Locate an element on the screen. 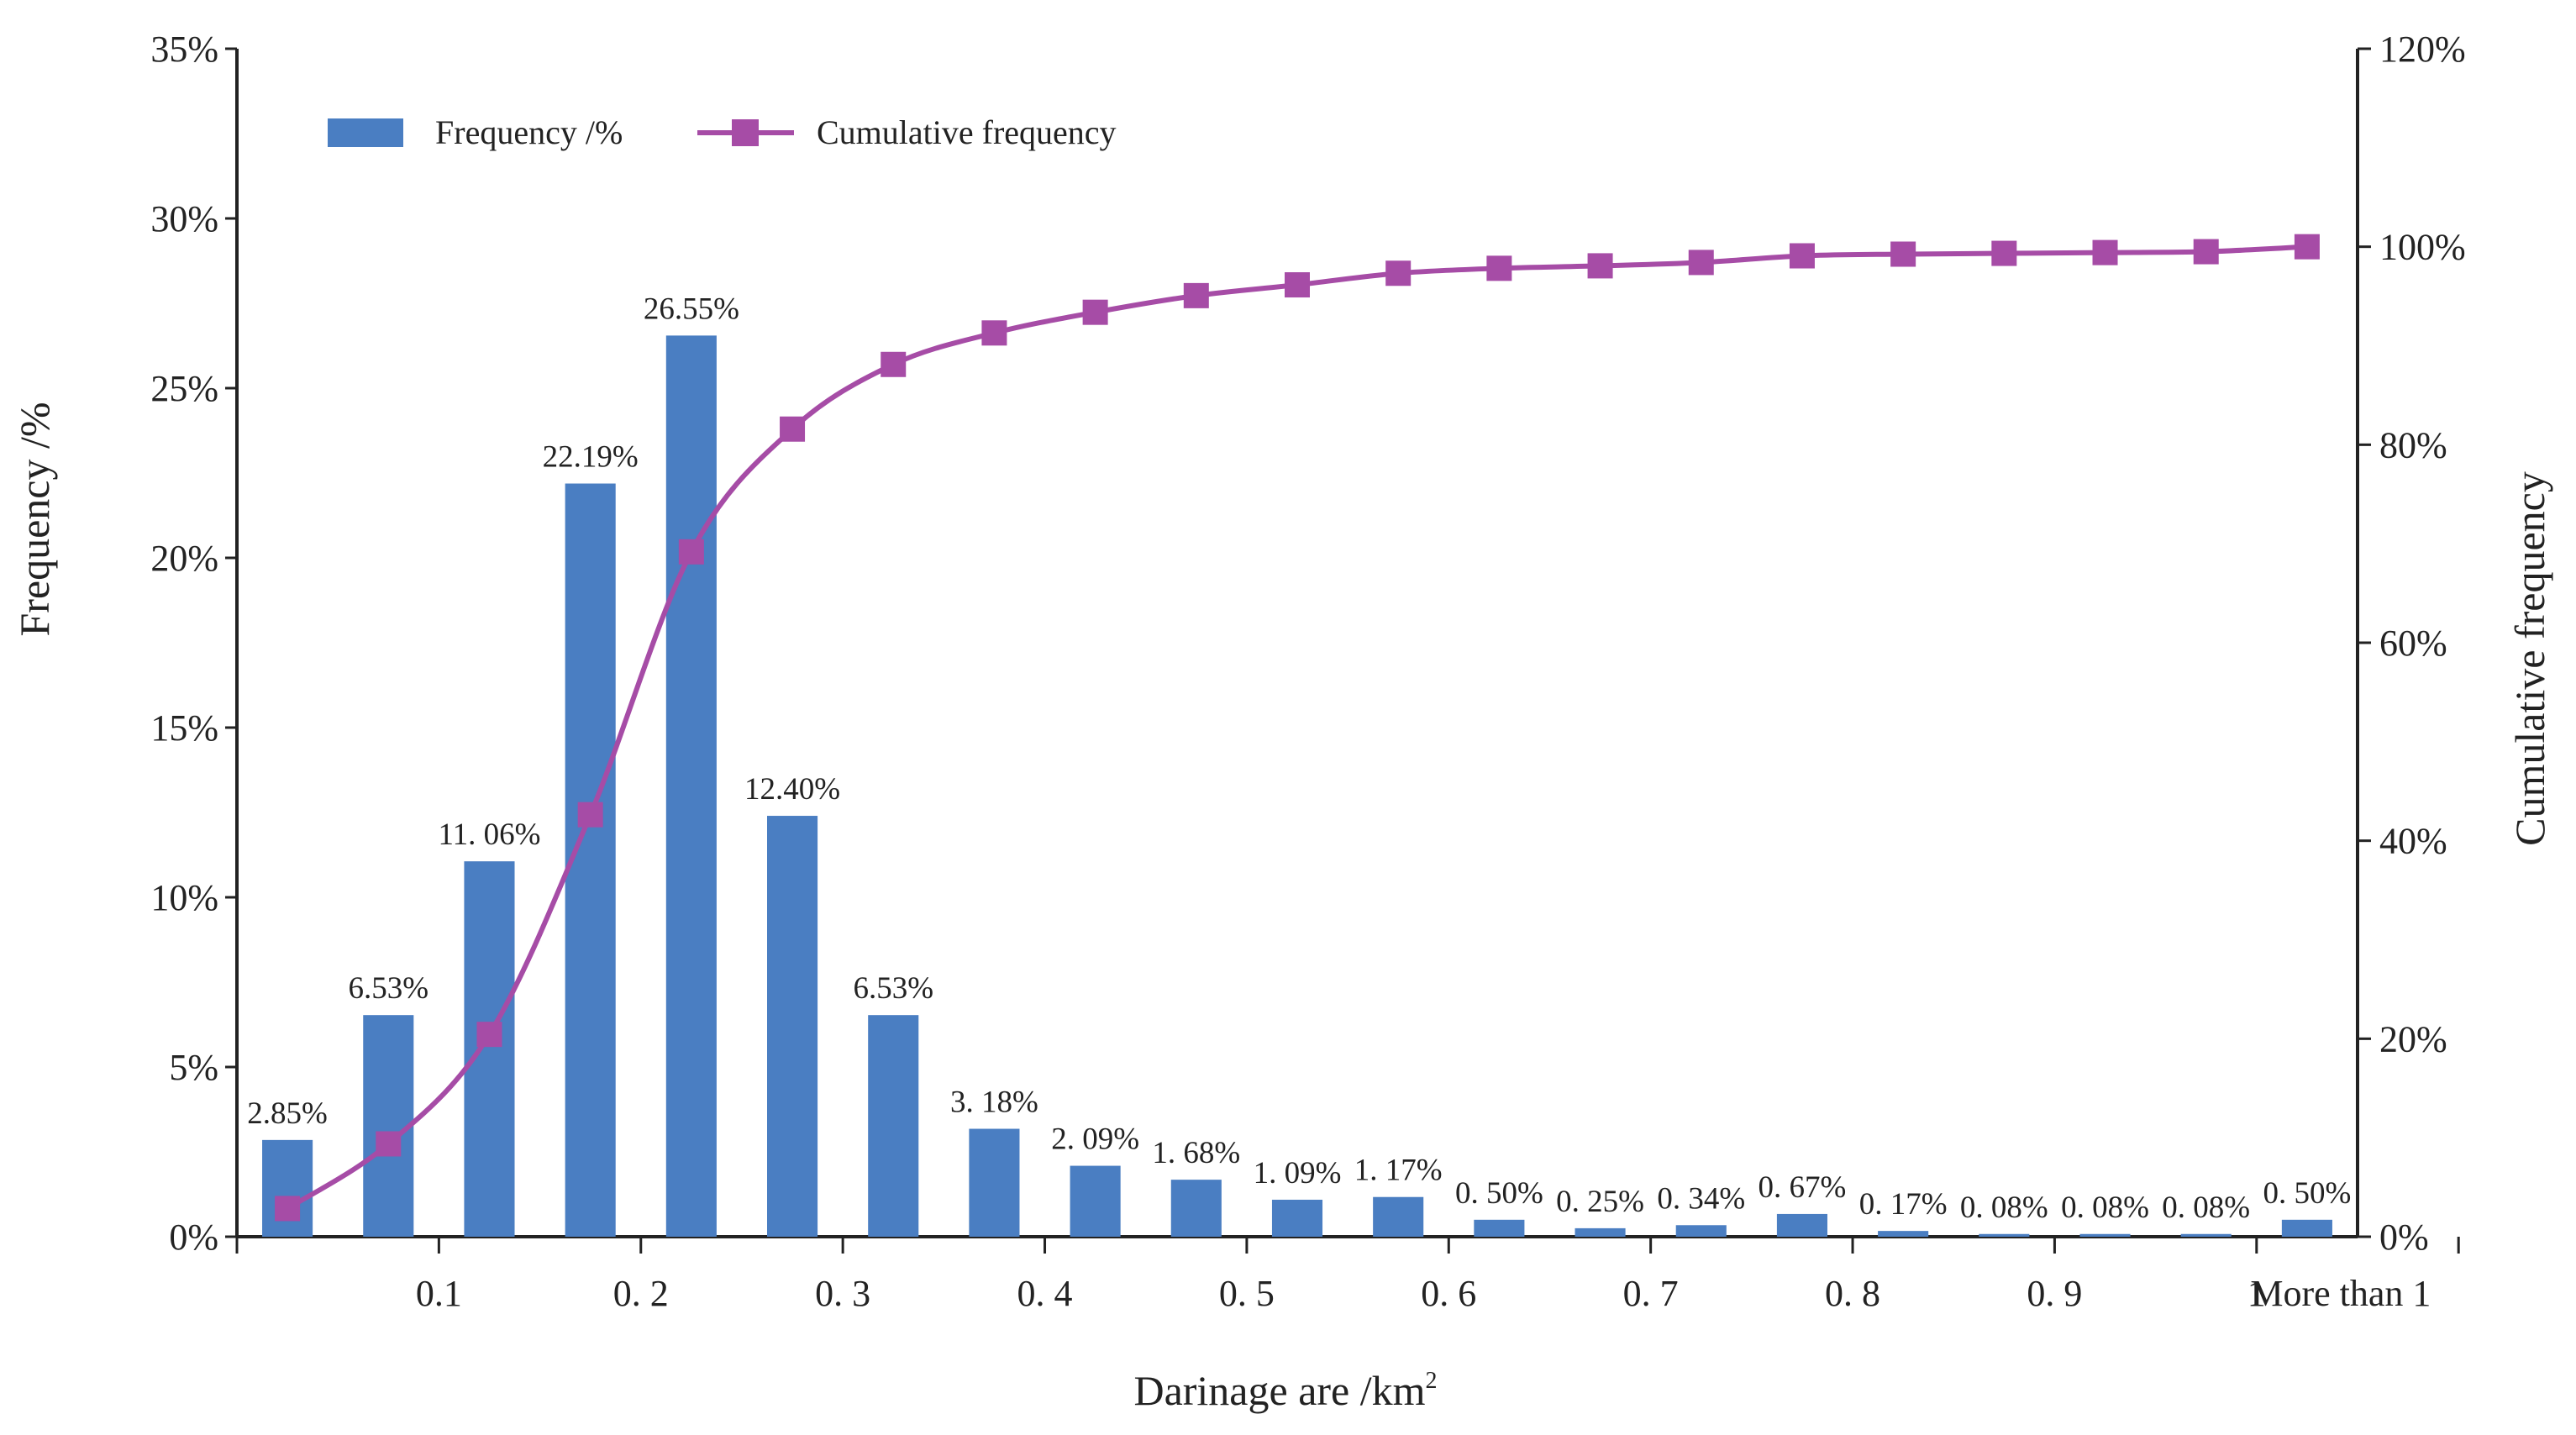  right-y-tick-label: 80% is located at coordinates (2413, 444).